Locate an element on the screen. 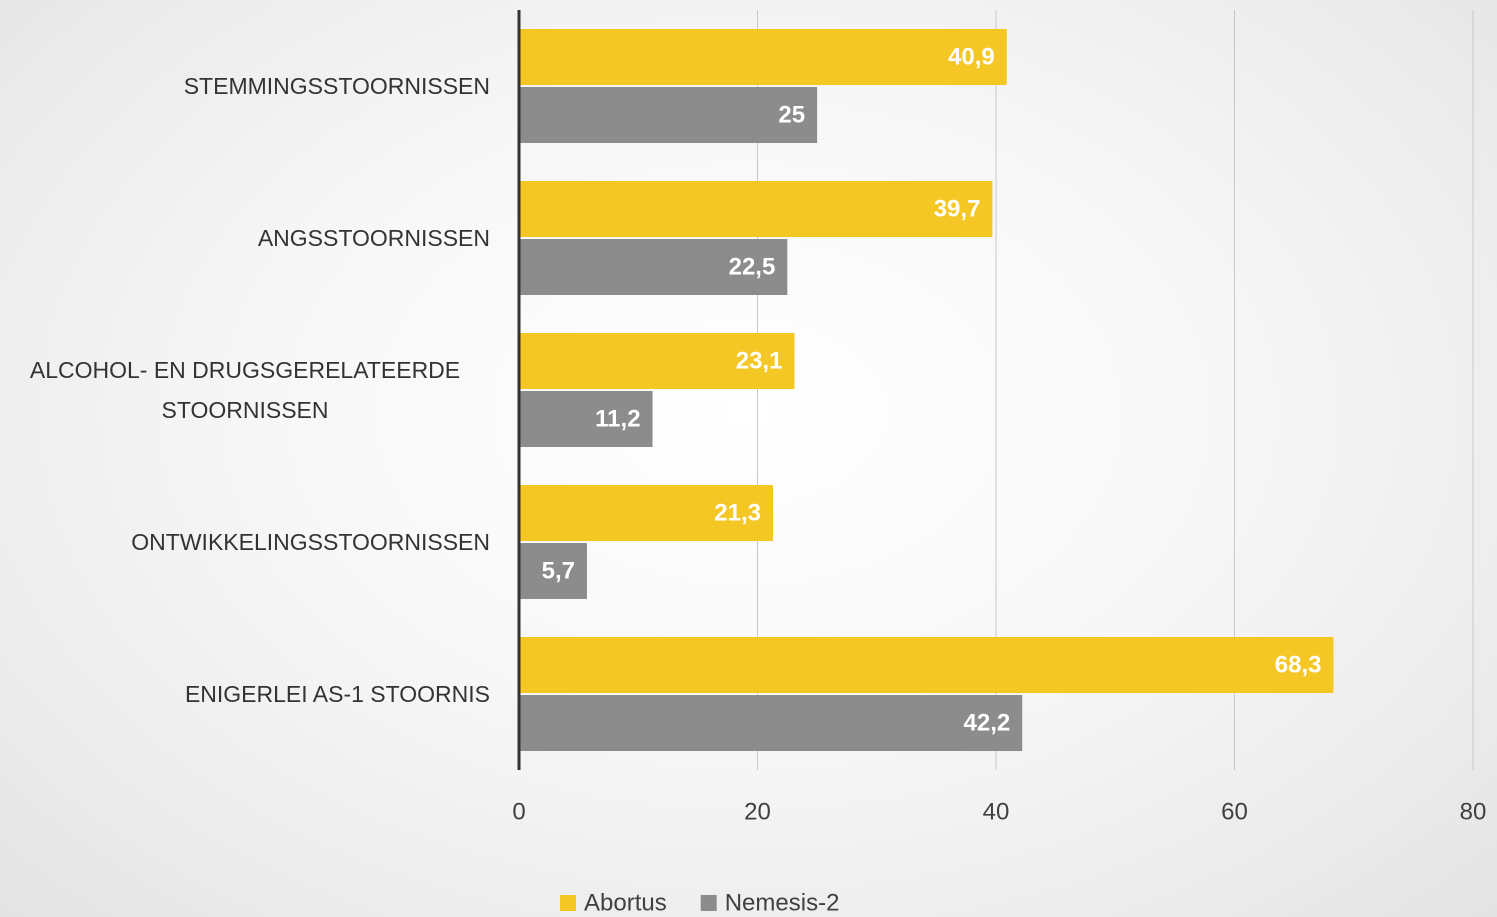 The image size is (1497, 917). legend-label: Nemesis-2 is located at coordinates (782, 902).